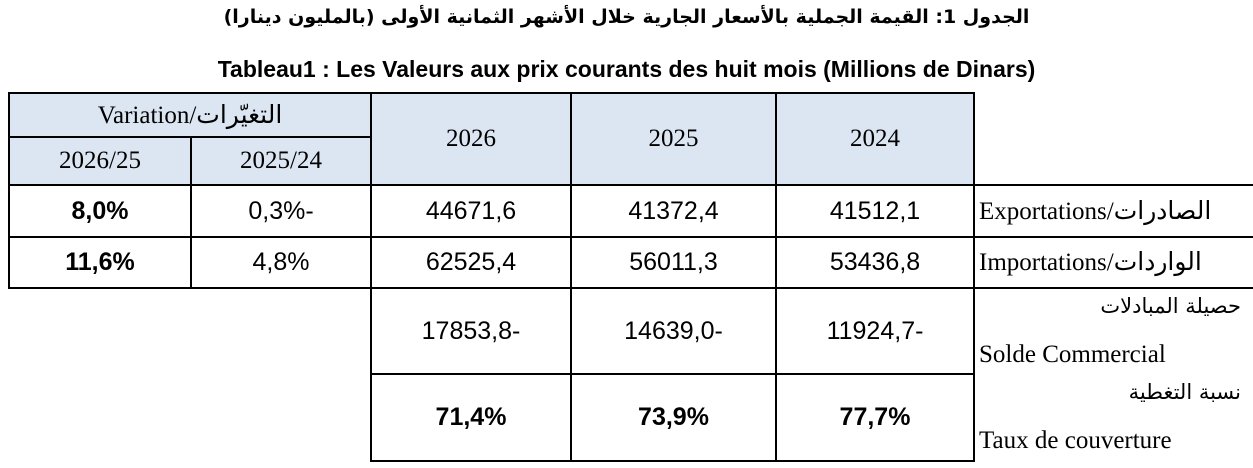 This screenshot has height=468, width=1253. I want to click on cell: 53436,8, so click(875, 262).